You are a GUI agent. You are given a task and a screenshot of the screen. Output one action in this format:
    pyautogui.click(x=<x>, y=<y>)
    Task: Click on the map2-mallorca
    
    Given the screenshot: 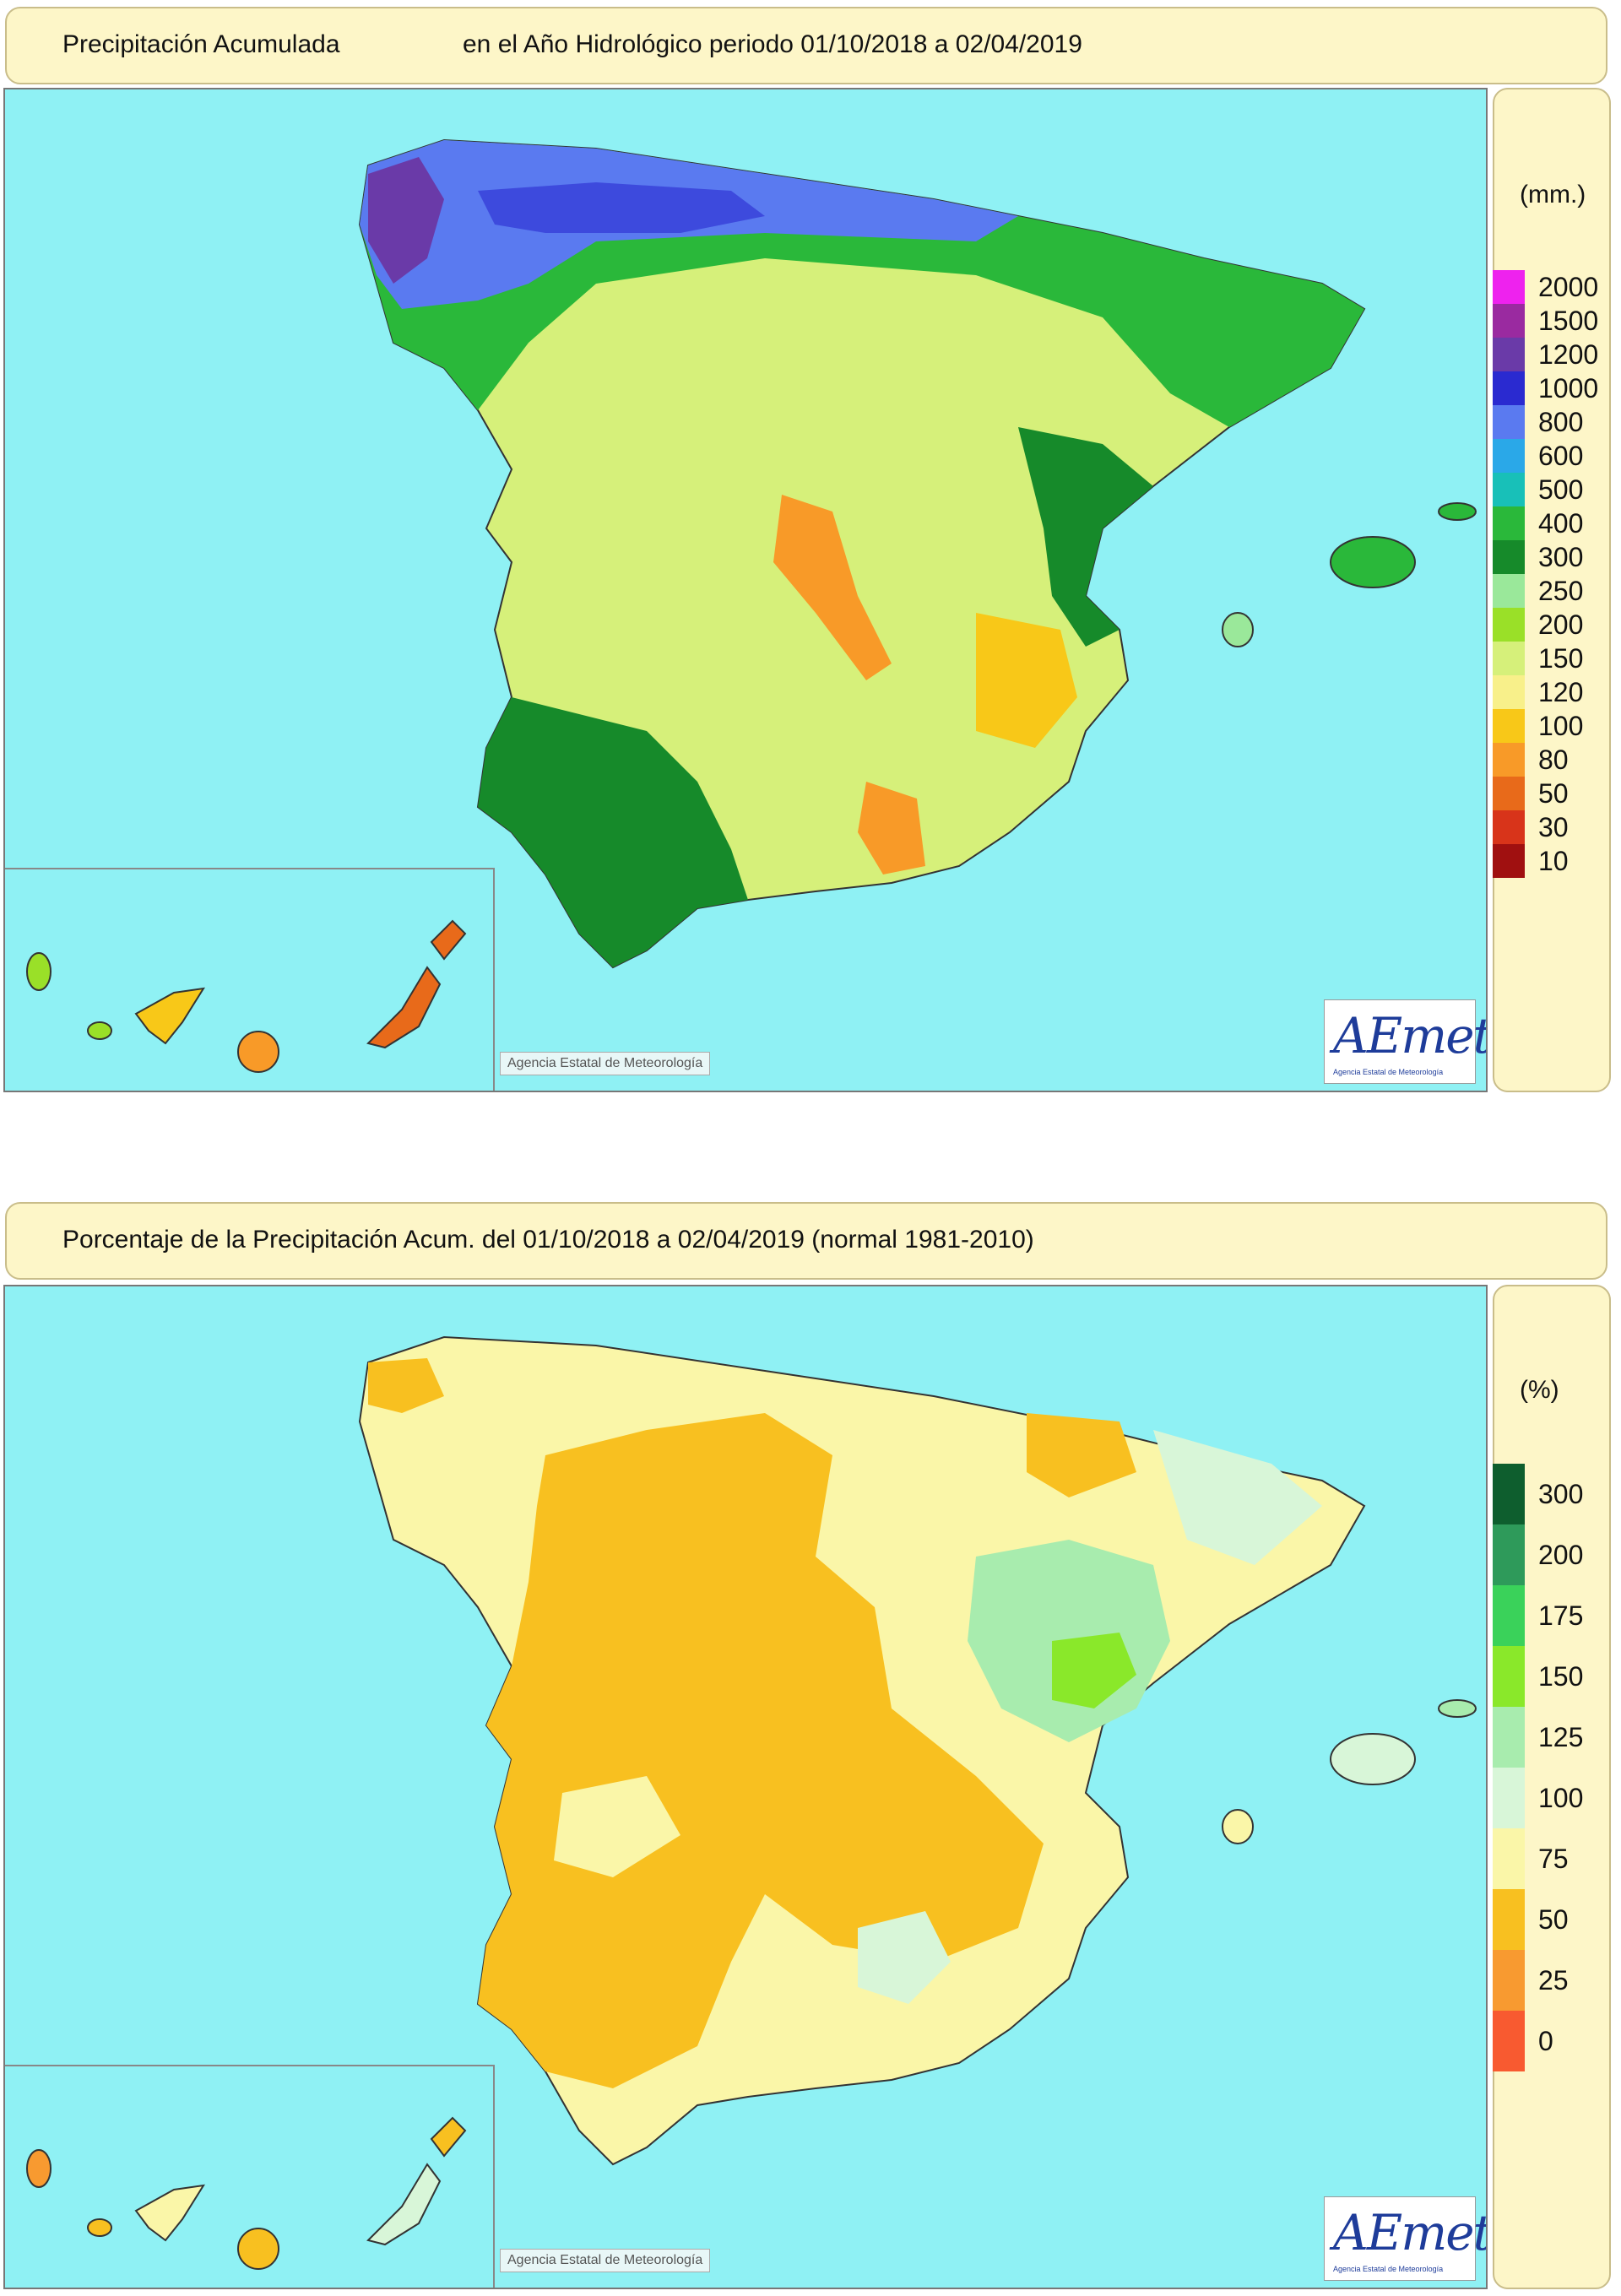 What is the action you would take?
    pyautogui.click(x=1373, y=1759)
    